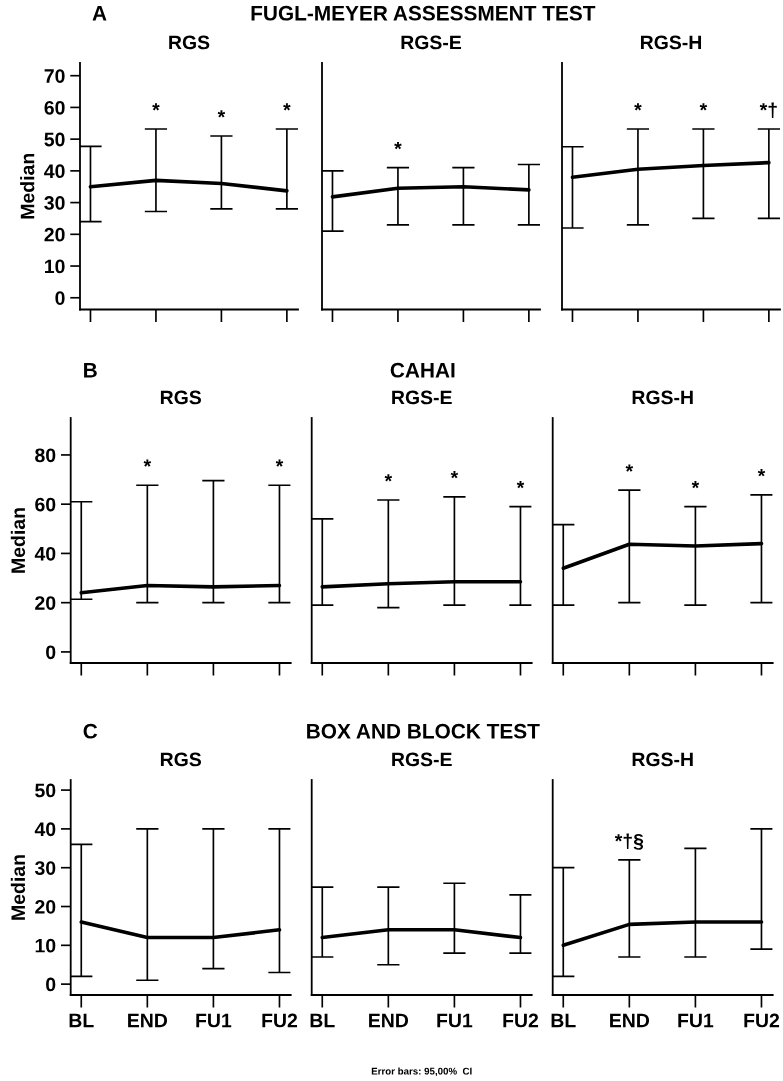 Image resolution: width=783 pixels, height=1081 pixels. Describe the element at coordinates (54, 76) in the screenshot. I see `y-tick-label: 70` at that location.